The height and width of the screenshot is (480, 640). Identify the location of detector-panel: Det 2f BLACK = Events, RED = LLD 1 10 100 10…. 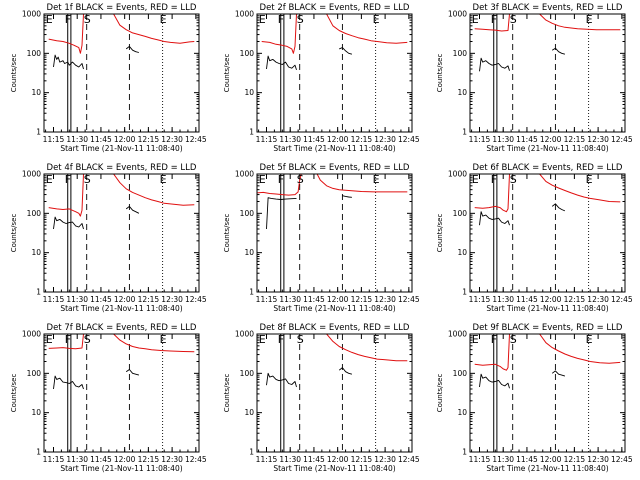
(321, 78).